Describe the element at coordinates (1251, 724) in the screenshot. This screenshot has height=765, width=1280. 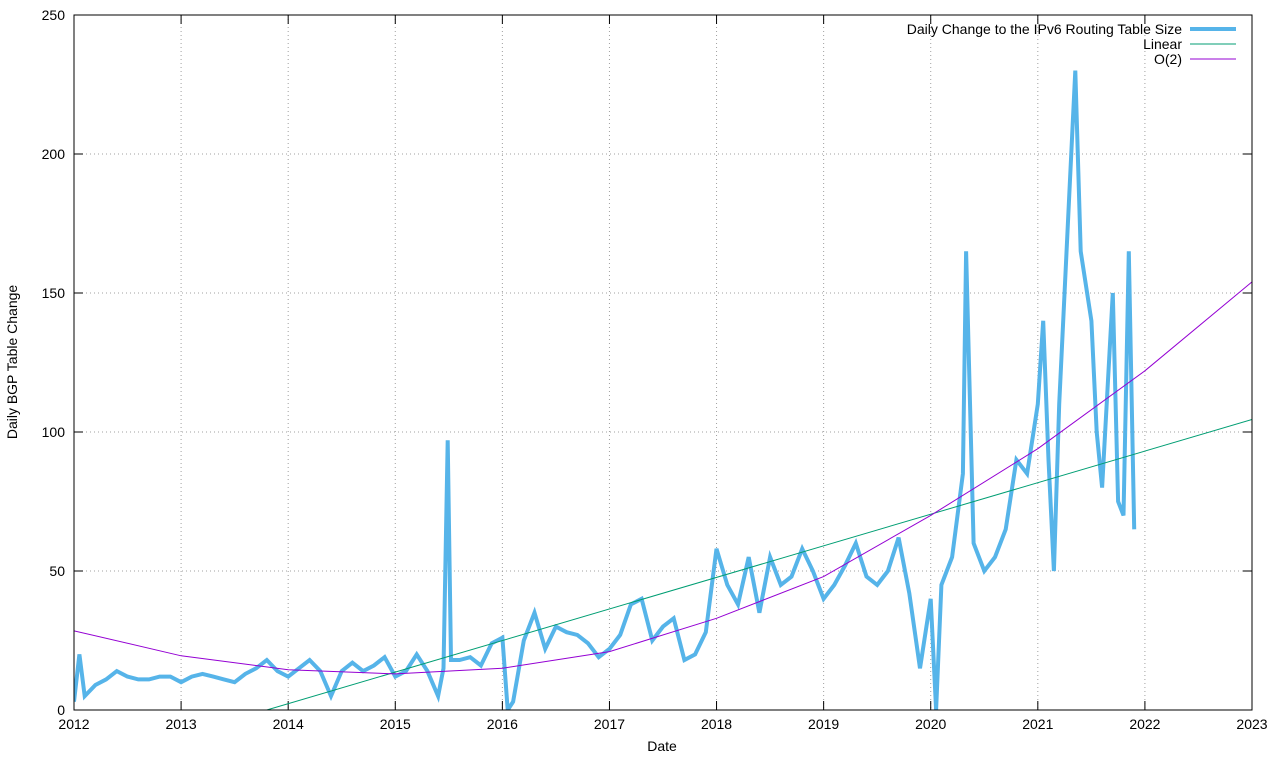
I see `x-tick-label: 2023` at that location.